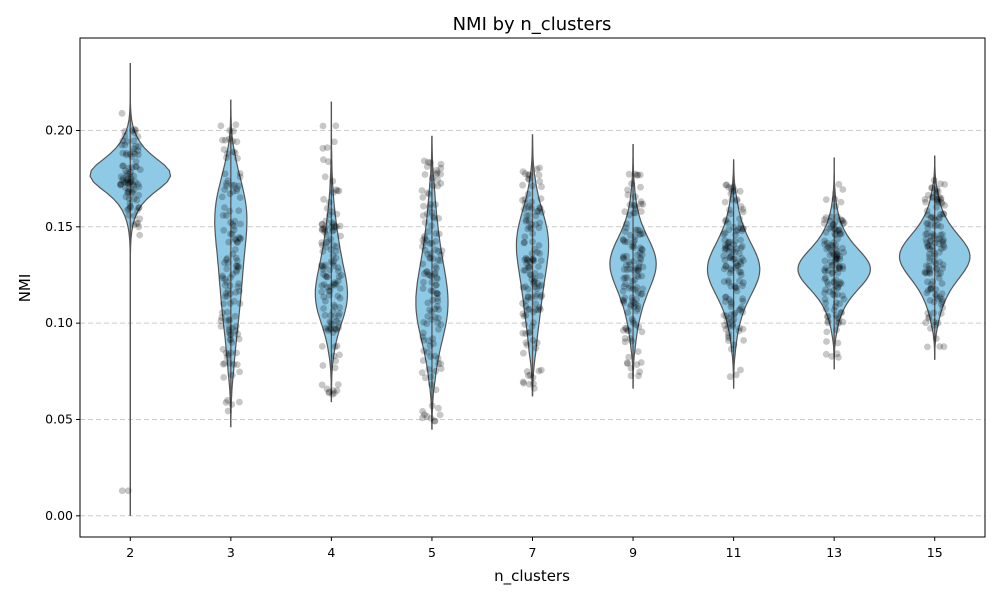 The width and height of the screenshot is (1000, 600). What do you see at coordinates (534, 548) in the screenshot?
I see `x-axis-ticks: 2 3 4 5 7 9 11 13 15` at bounding box center [534, 548].